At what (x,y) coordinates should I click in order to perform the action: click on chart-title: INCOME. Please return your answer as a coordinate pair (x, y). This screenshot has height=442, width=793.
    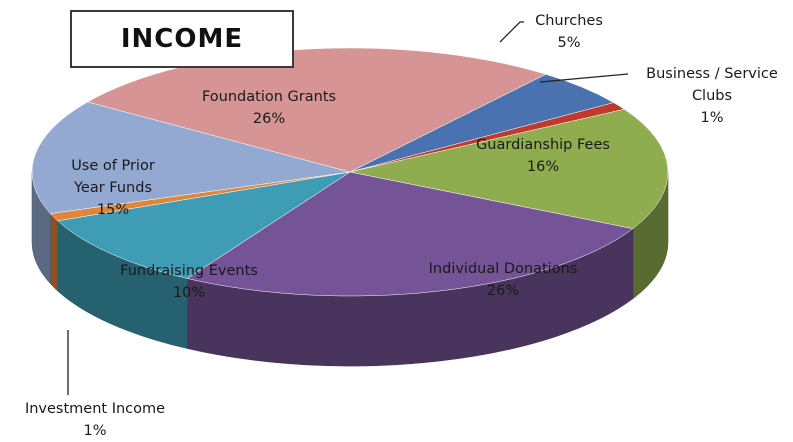
    Looking at the image, I should click on (182, 39).